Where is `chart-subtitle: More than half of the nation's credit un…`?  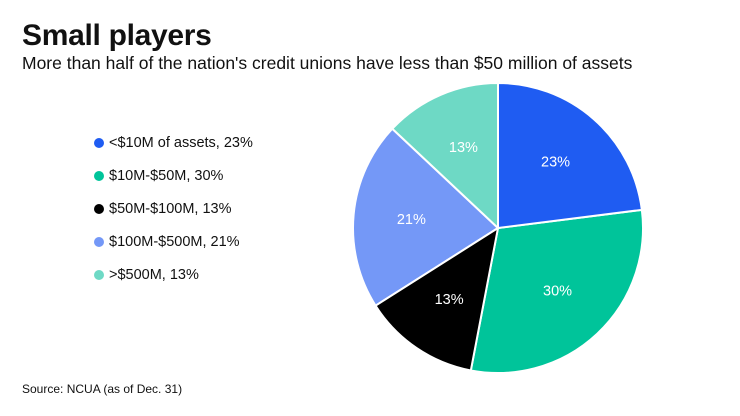
chart-subtitle: More than half of the nation's credit un… is located at coordinates (327, 63).